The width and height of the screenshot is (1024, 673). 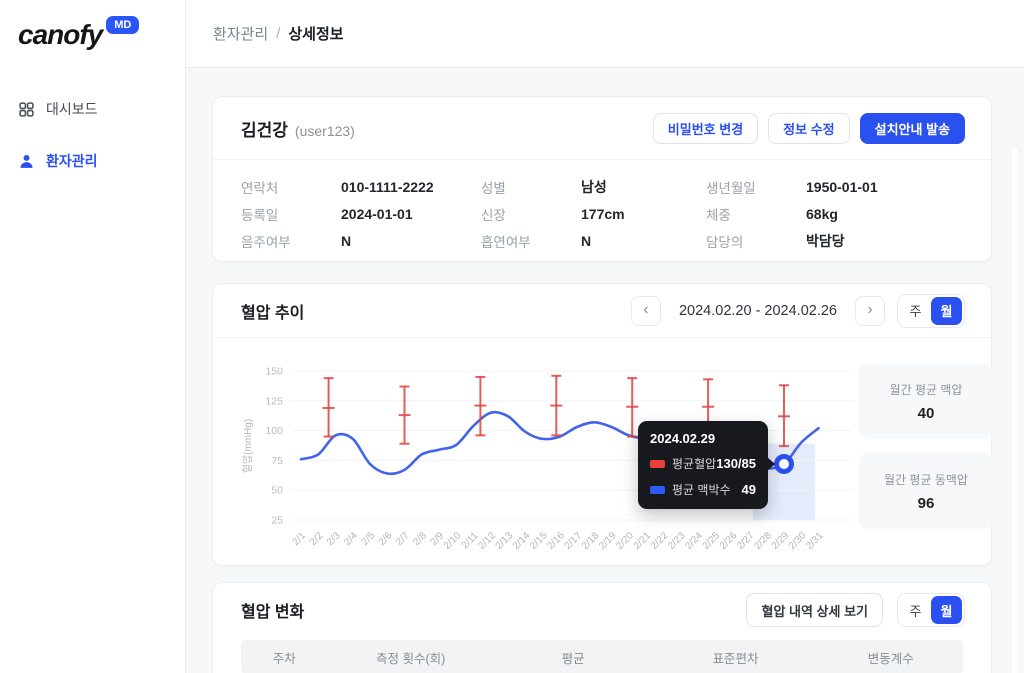 I want to click on tooltip-series-value: 49, so click(x=748, y=489).